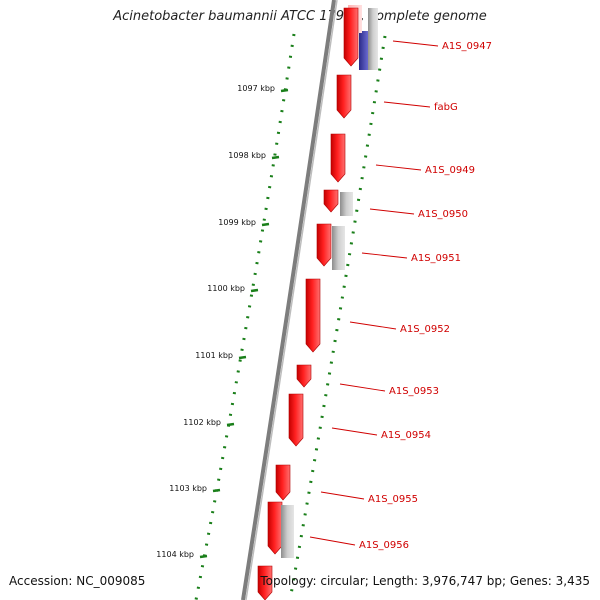  I want to click on blue-feature, so click(363, 50).